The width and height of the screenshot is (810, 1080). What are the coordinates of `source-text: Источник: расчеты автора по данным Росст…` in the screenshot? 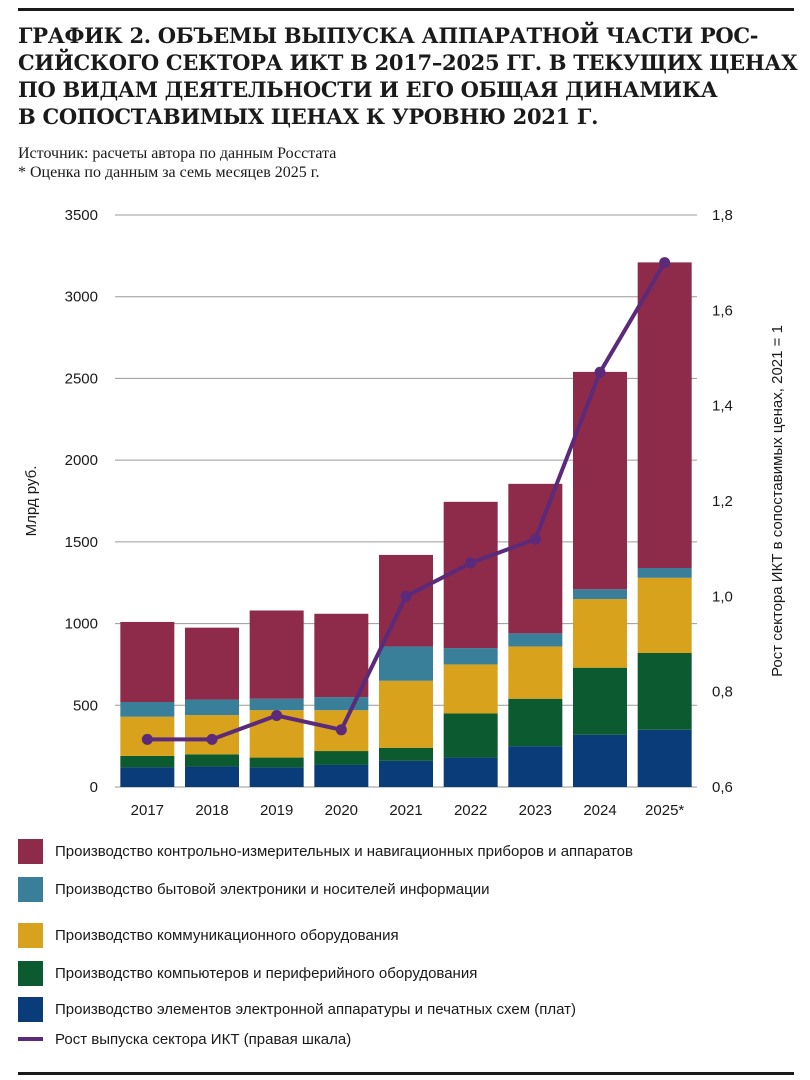 It's located at (177, 153).